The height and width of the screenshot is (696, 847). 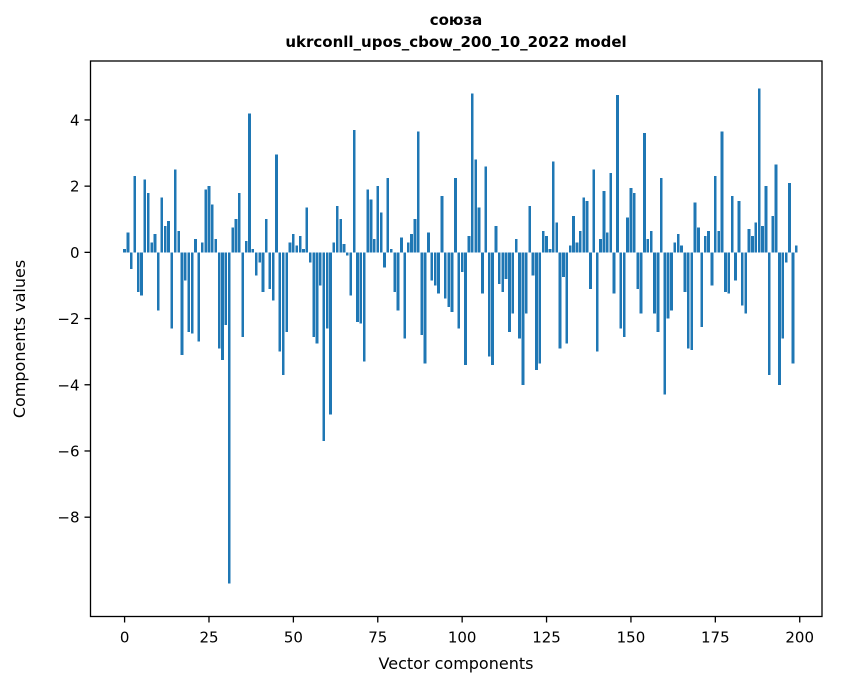 I want to click on y-tick-label: −2, so click(x=68, y=319).